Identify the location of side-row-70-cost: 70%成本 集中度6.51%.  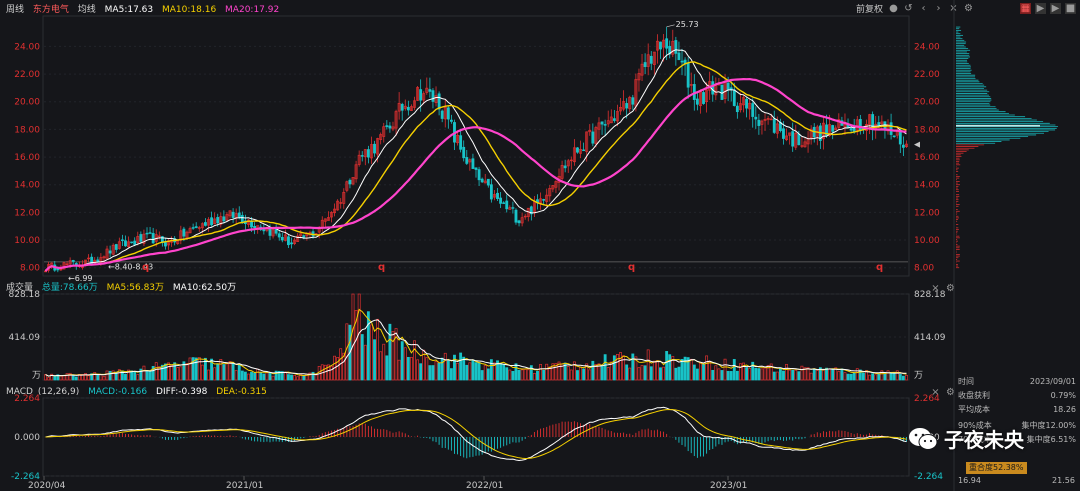
(1017, 439).